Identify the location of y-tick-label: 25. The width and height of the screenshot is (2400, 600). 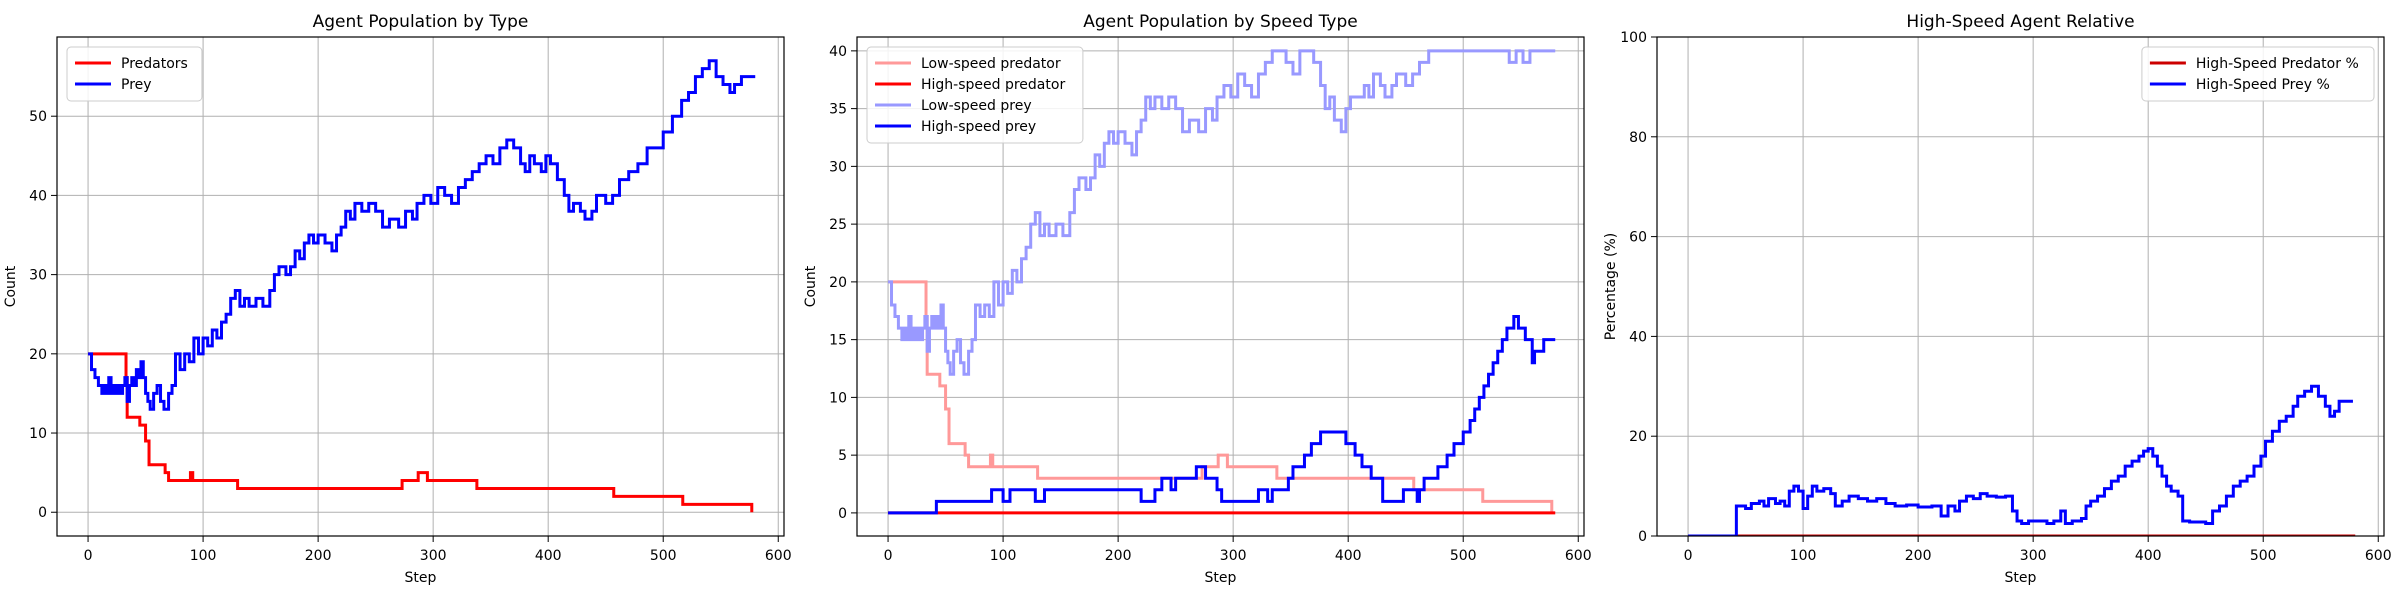
(838, 225).